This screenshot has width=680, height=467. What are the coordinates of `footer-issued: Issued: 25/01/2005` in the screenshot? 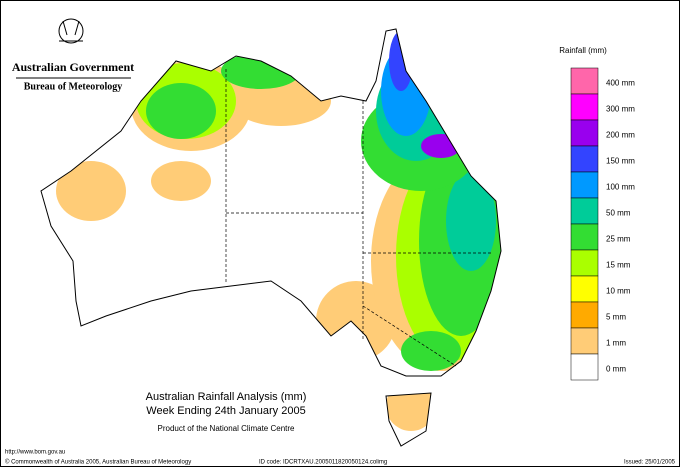 It's located at (650, 463).